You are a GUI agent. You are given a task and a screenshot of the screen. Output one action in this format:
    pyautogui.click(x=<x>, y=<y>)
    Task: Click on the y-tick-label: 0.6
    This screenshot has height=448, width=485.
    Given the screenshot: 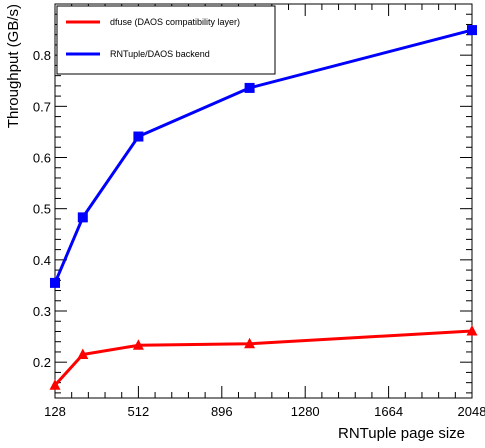 What is the action you would take?
    pyautogui.click(x=42, y=158)
    